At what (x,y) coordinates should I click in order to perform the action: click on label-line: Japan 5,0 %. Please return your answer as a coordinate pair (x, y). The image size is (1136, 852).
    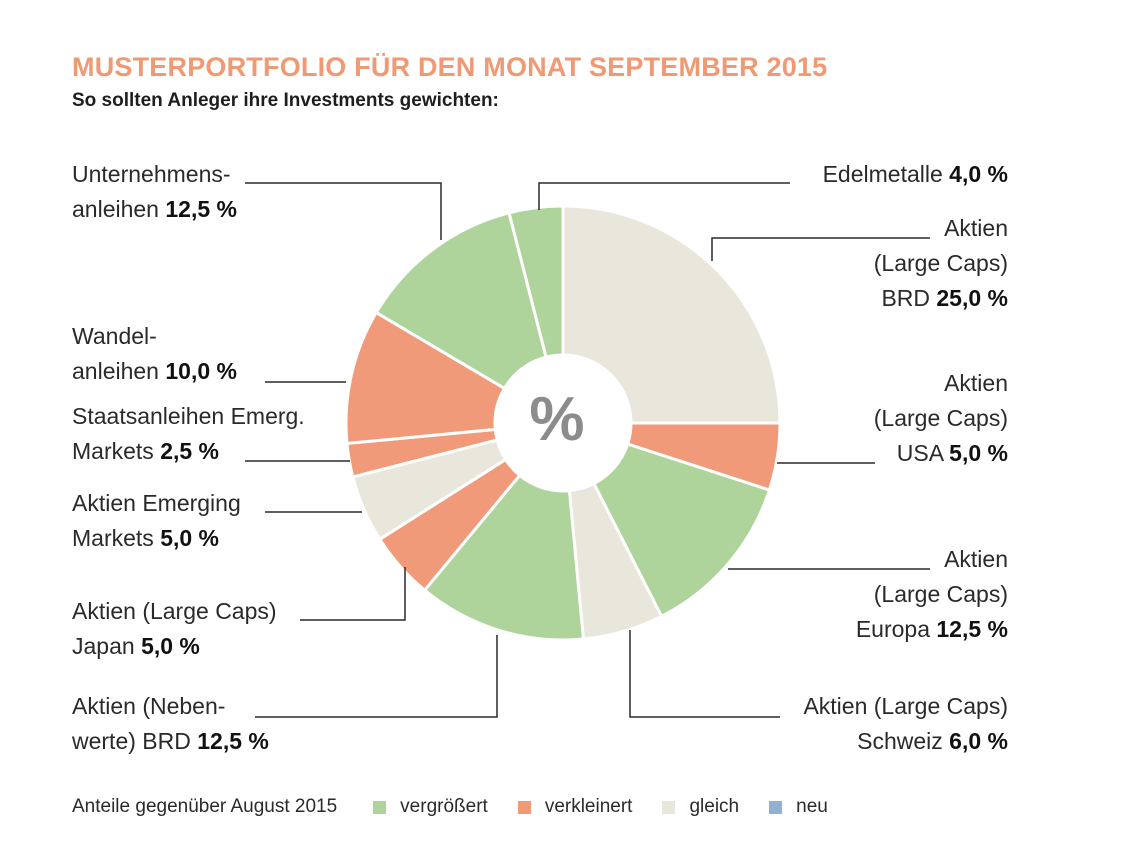
    Looking at the image, I should click on (174, 646).